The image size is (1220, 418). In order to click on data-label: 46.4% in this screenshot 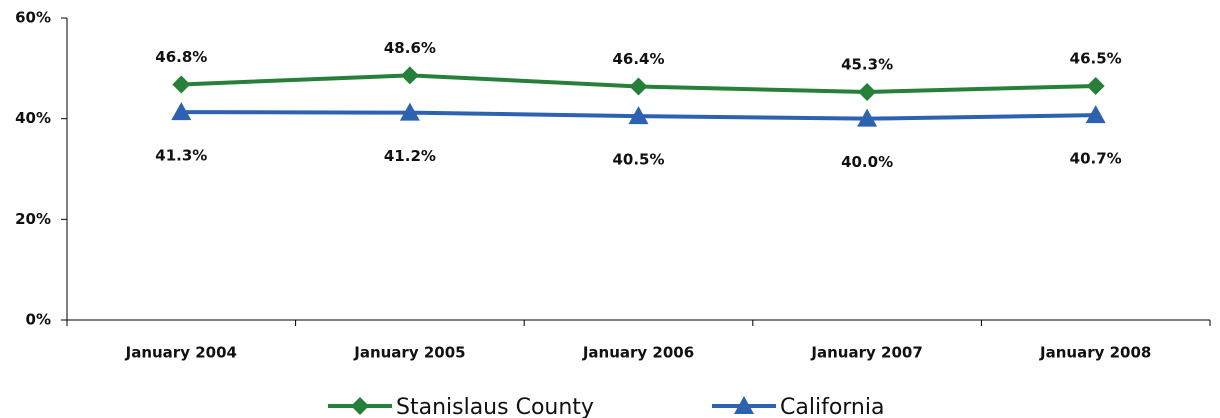, I will do `click(638, 59)`.